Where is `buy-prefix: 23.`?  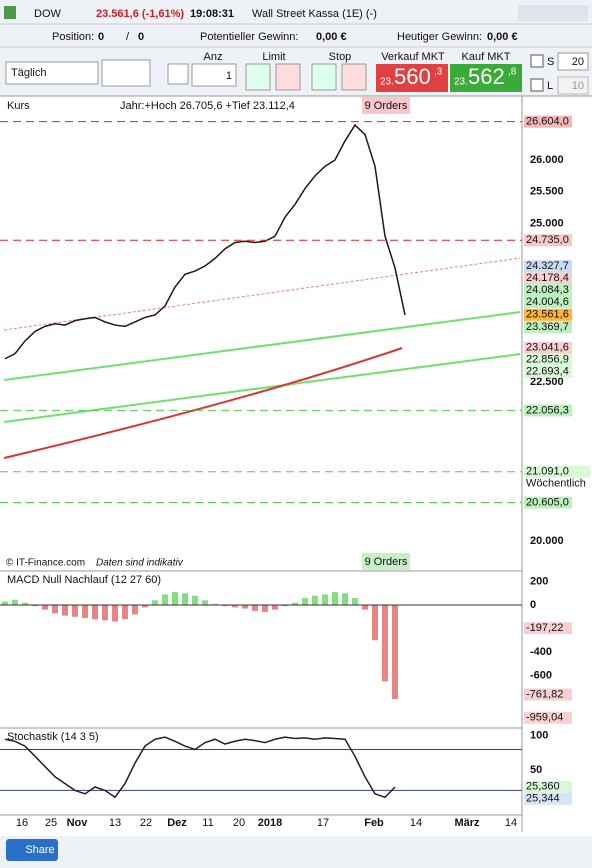
buy-prefix: 23. is located at coordinates (461, 82).